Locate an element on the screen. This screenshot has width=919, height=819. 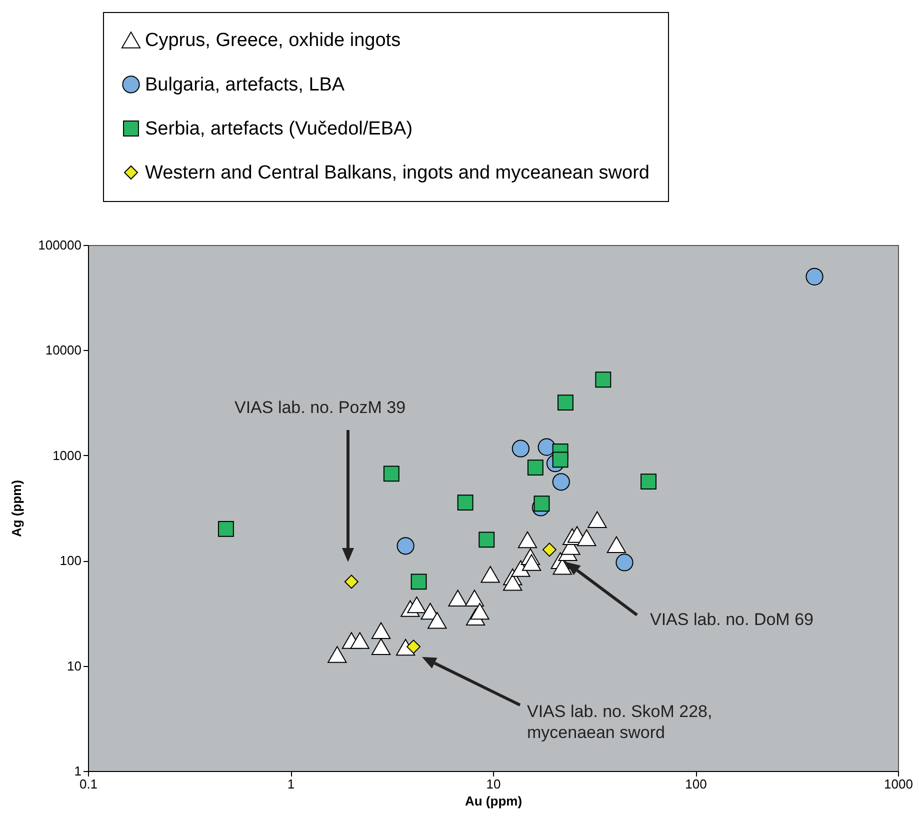
y-tick-label: 100 is located at coordinates (71, 560).